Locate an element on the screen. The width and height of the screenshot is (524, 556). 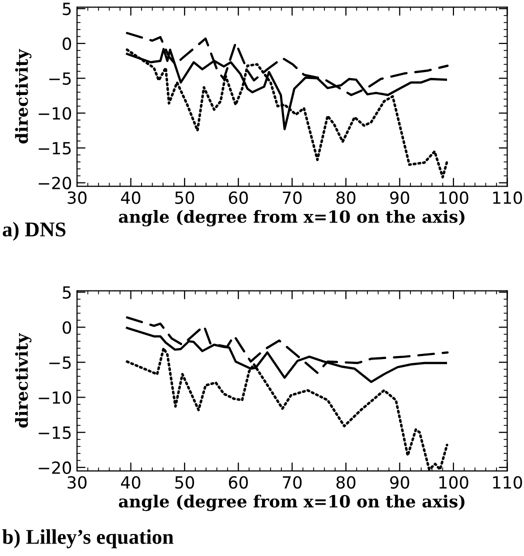
text: a) DNS is located at coordinates (34, 231).